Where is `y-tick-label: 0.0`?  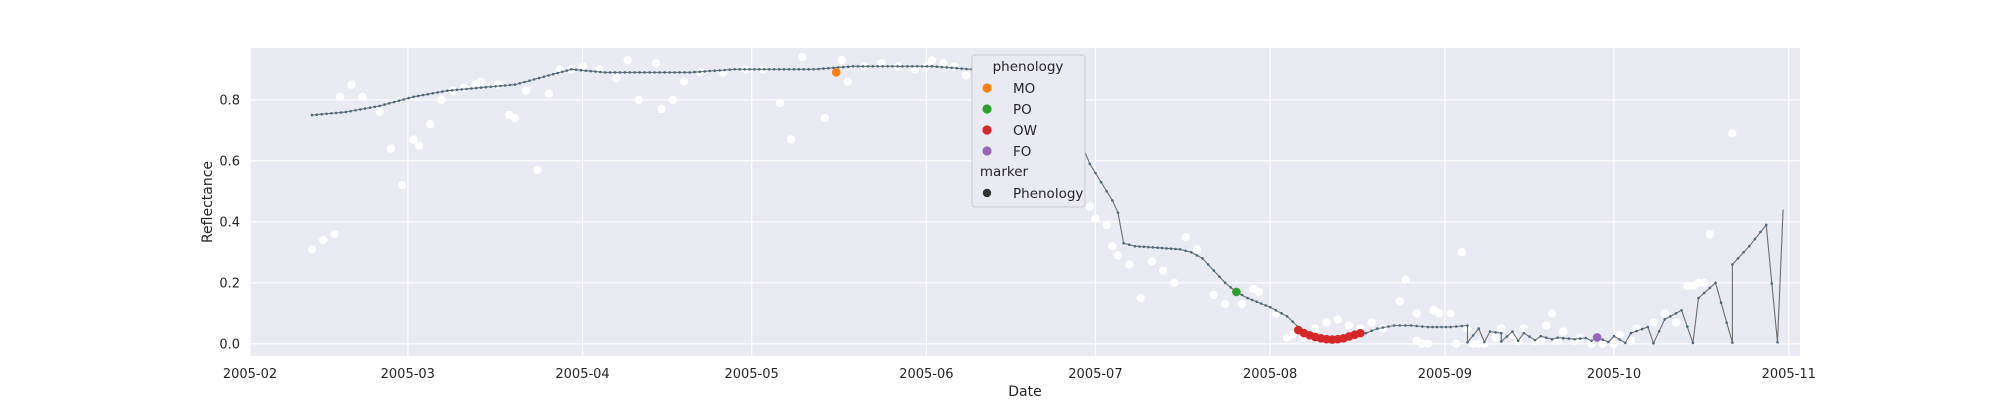
y-tick-label: 0.0 is located at coordinates (229, 344).